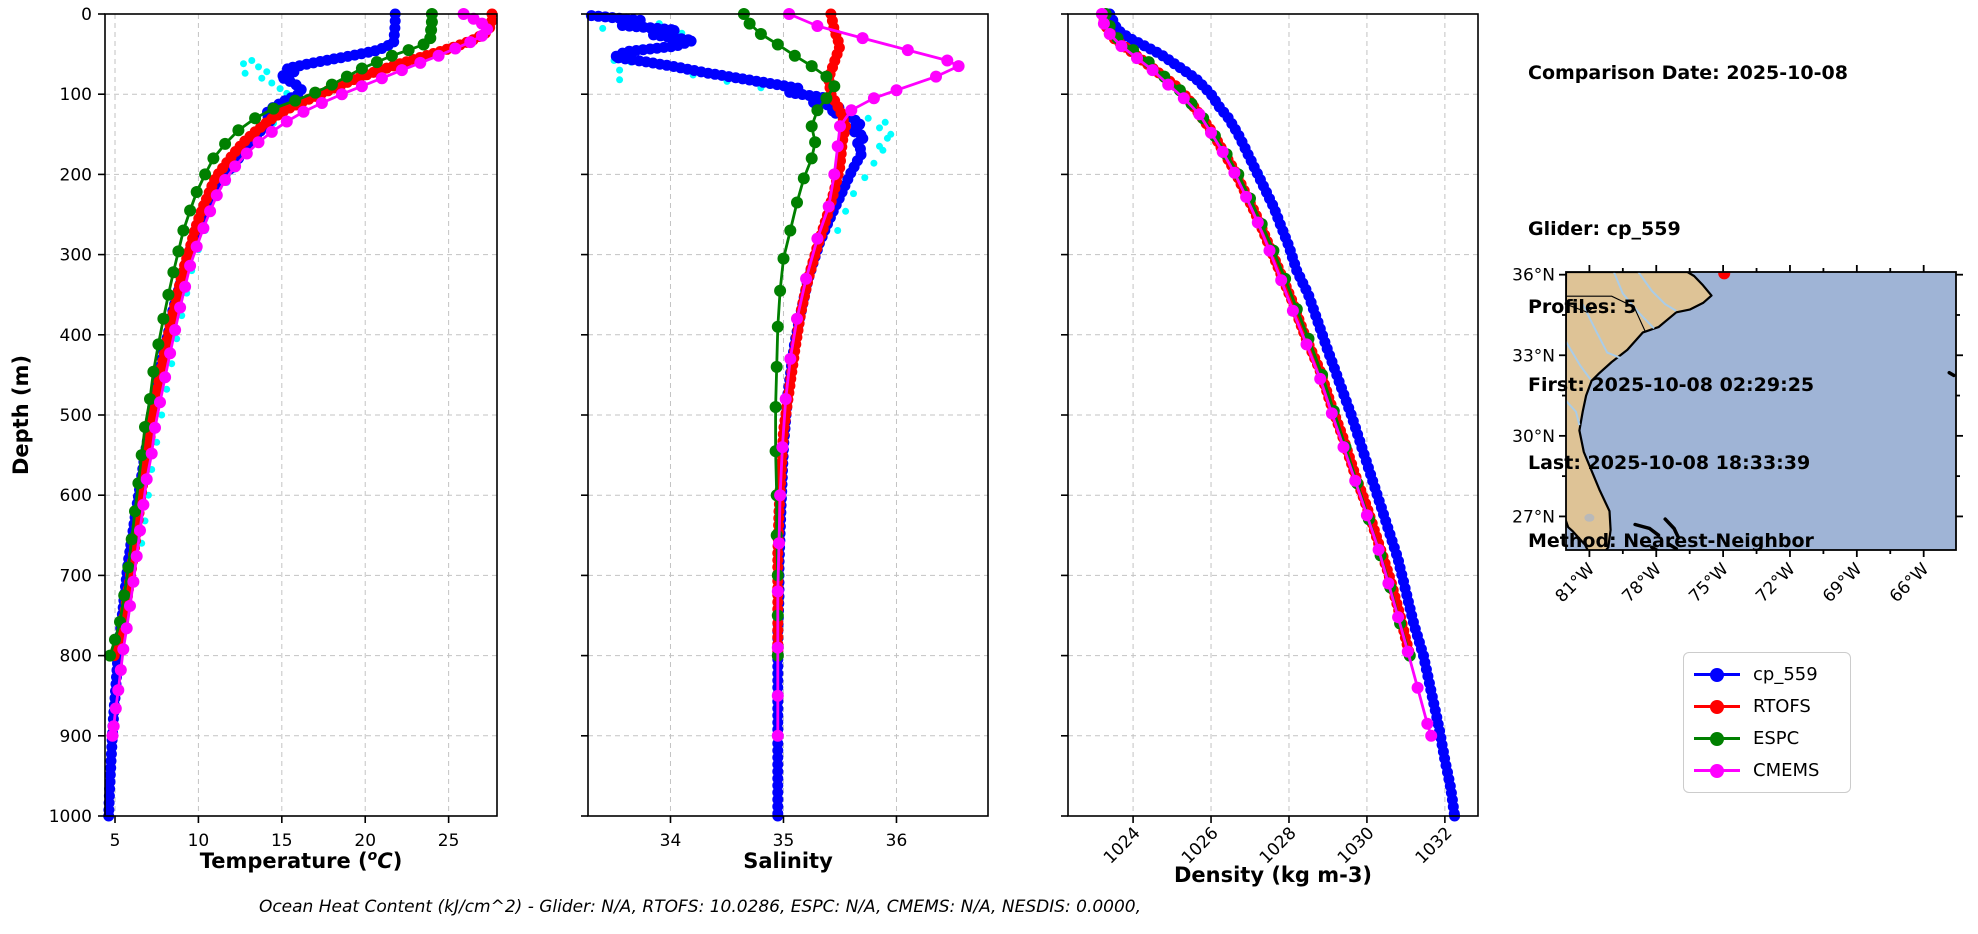  I want to click on info-profiles: Profiles: 5, so click(1582, 307).